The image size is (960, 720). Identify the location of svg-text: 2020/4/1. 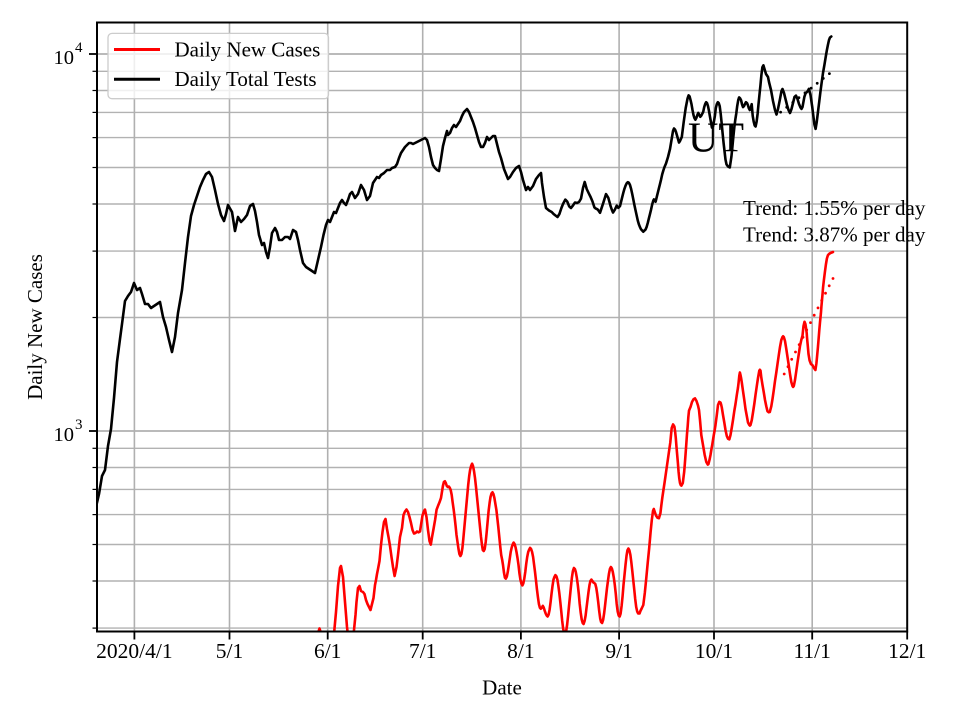
(134, 651).